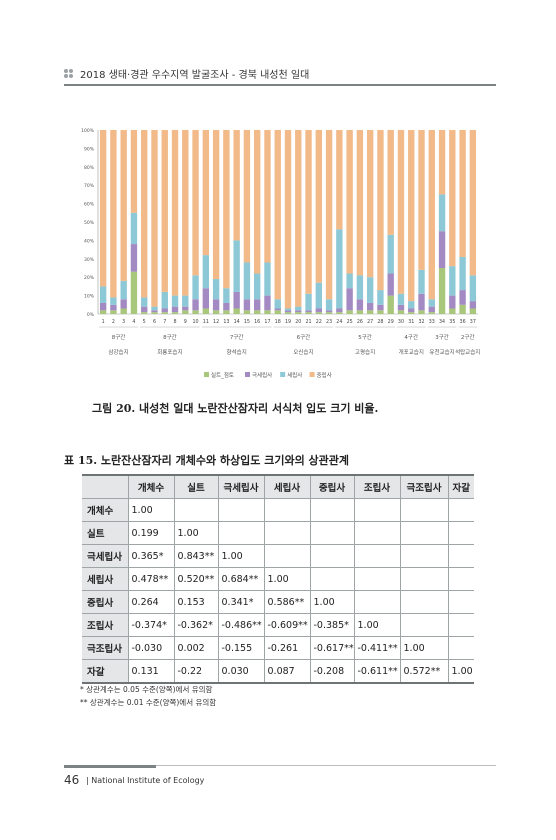 This screenshot has width=556, height=840. What do you see at coordinates (350, 322) in the screenshot?
I see `x-tick-label: 25` at bounding box center [350, 322].